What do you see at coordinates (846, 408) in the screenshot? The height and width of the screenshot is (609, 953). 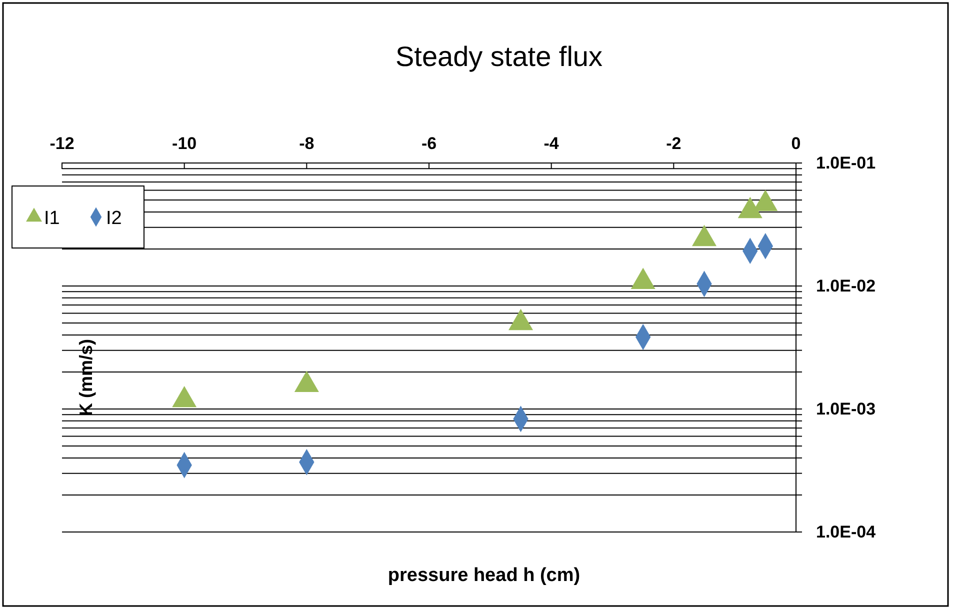 I see `y-tick-label: 1.0E-03` at bounding box center [846, 408].